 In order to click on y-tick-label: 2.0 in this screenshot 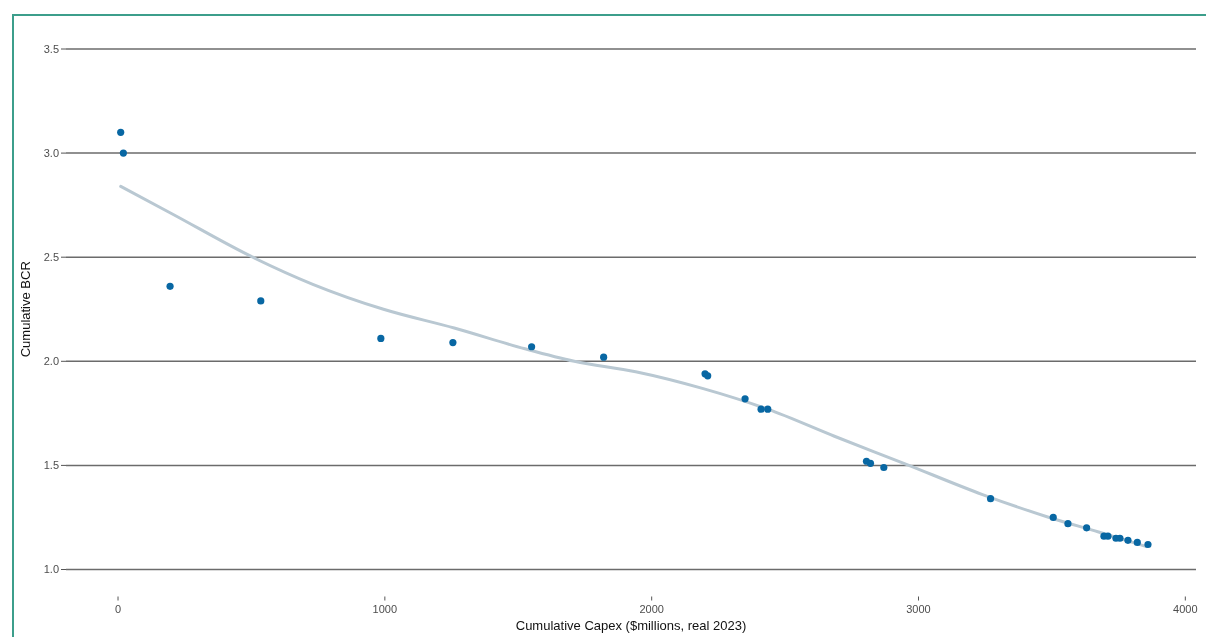, I will do `click(51, 361)`.